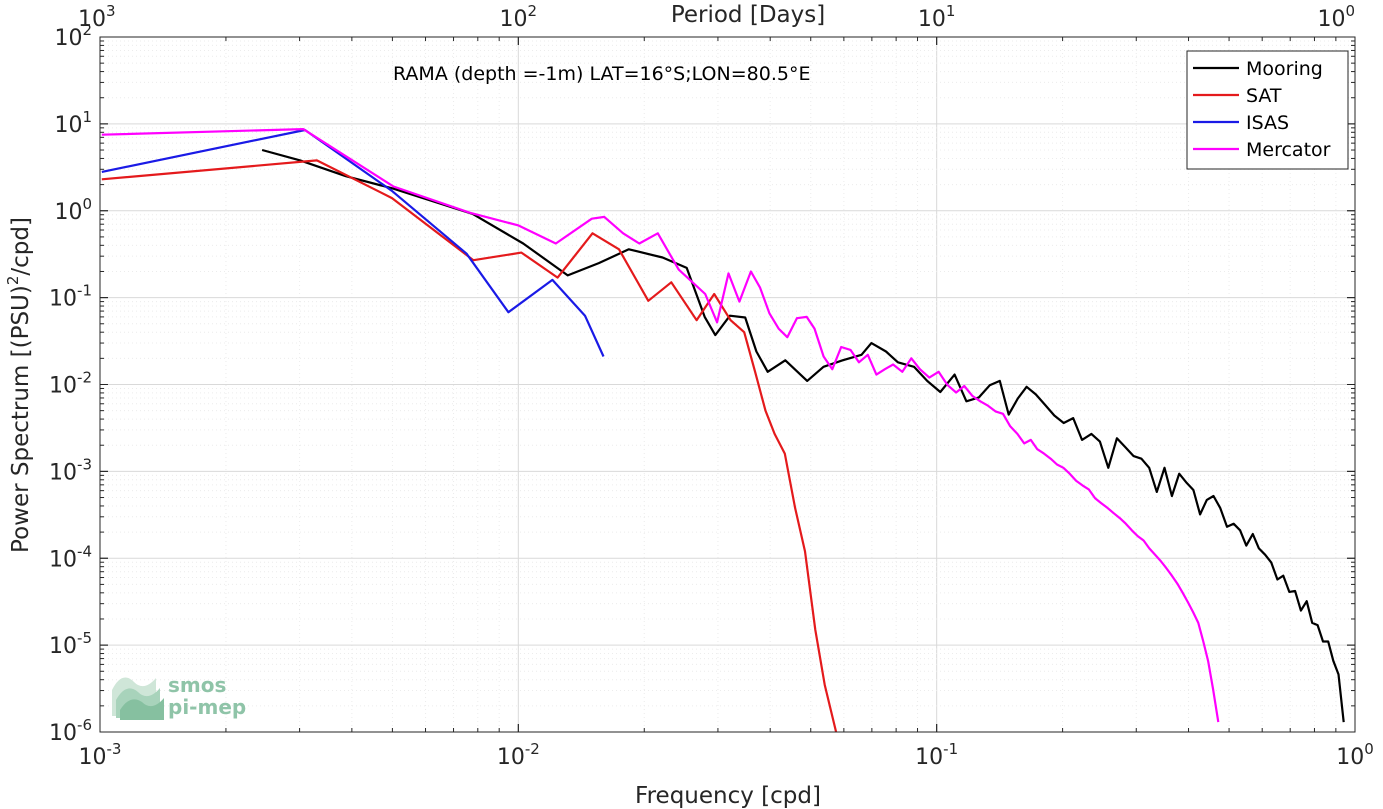 This screenshot has height=809, width=1383. What do you see at coordinates (519, 17) in the screenshot?
I see `top-tick-label: 10²` at bounding box center [519, 17].